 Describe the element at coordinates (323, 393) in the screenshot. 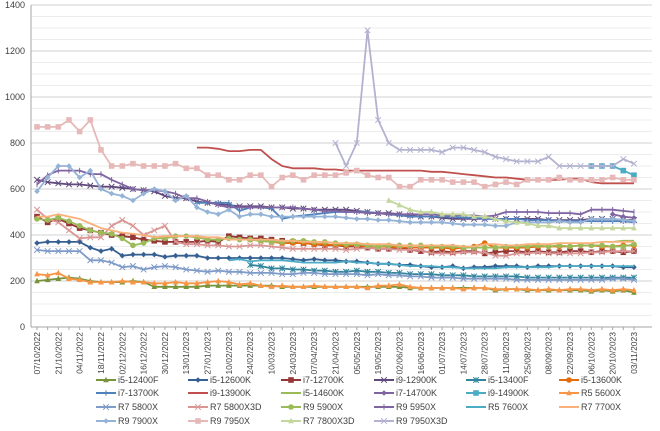

I see `legend-label: i5-14600K` at that location.